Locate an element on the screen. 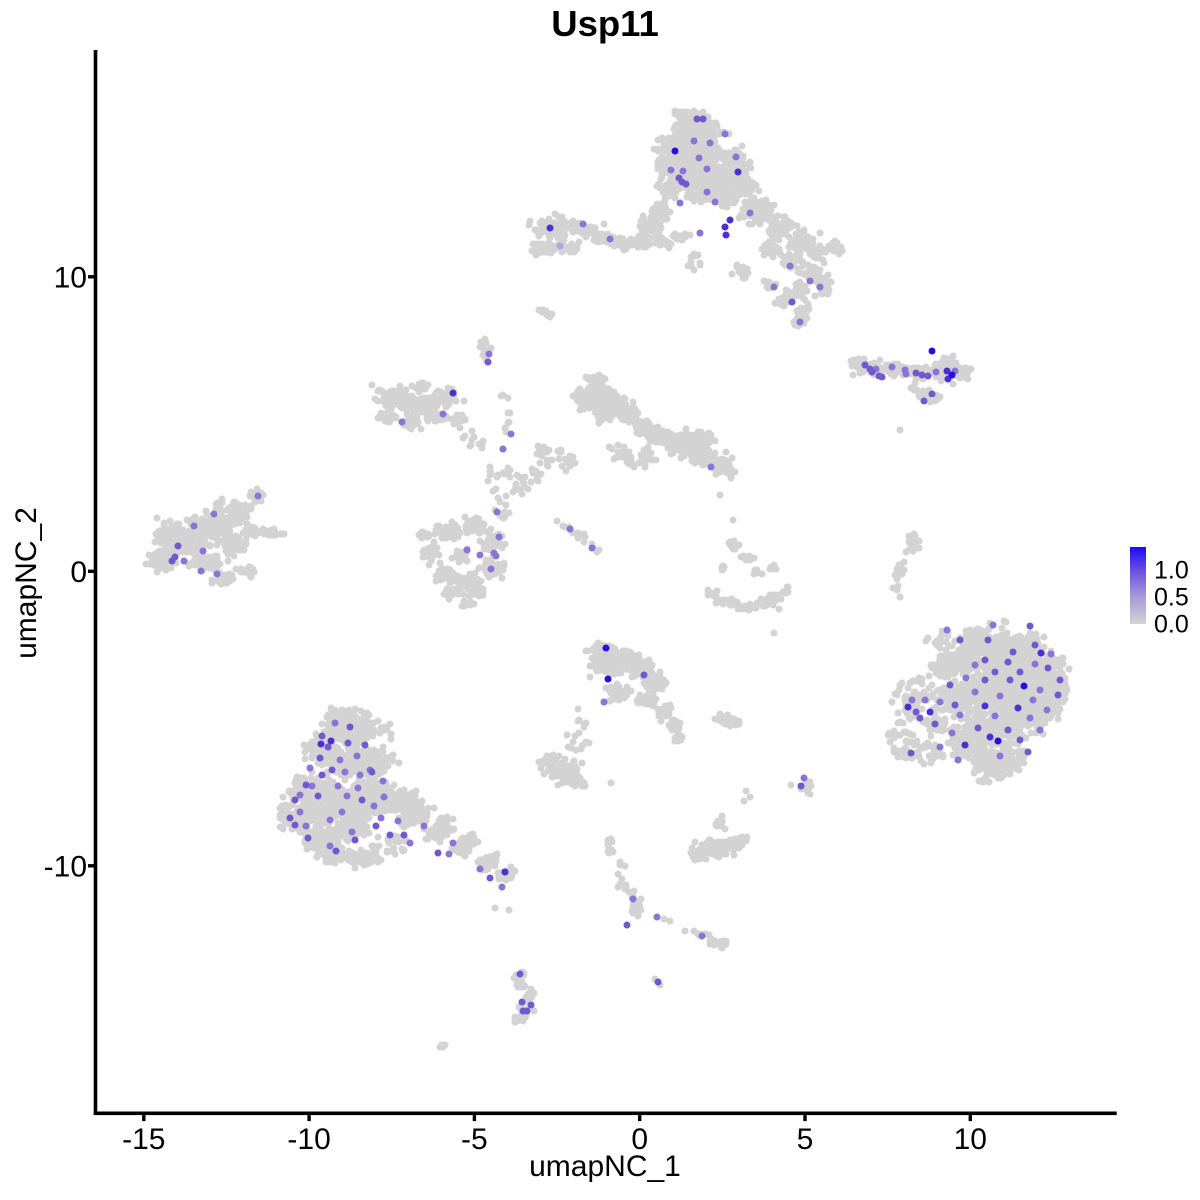 This screenshot has height=1200, width=1200. svg-text: 0.0 is located at coordinates (1171, 625).